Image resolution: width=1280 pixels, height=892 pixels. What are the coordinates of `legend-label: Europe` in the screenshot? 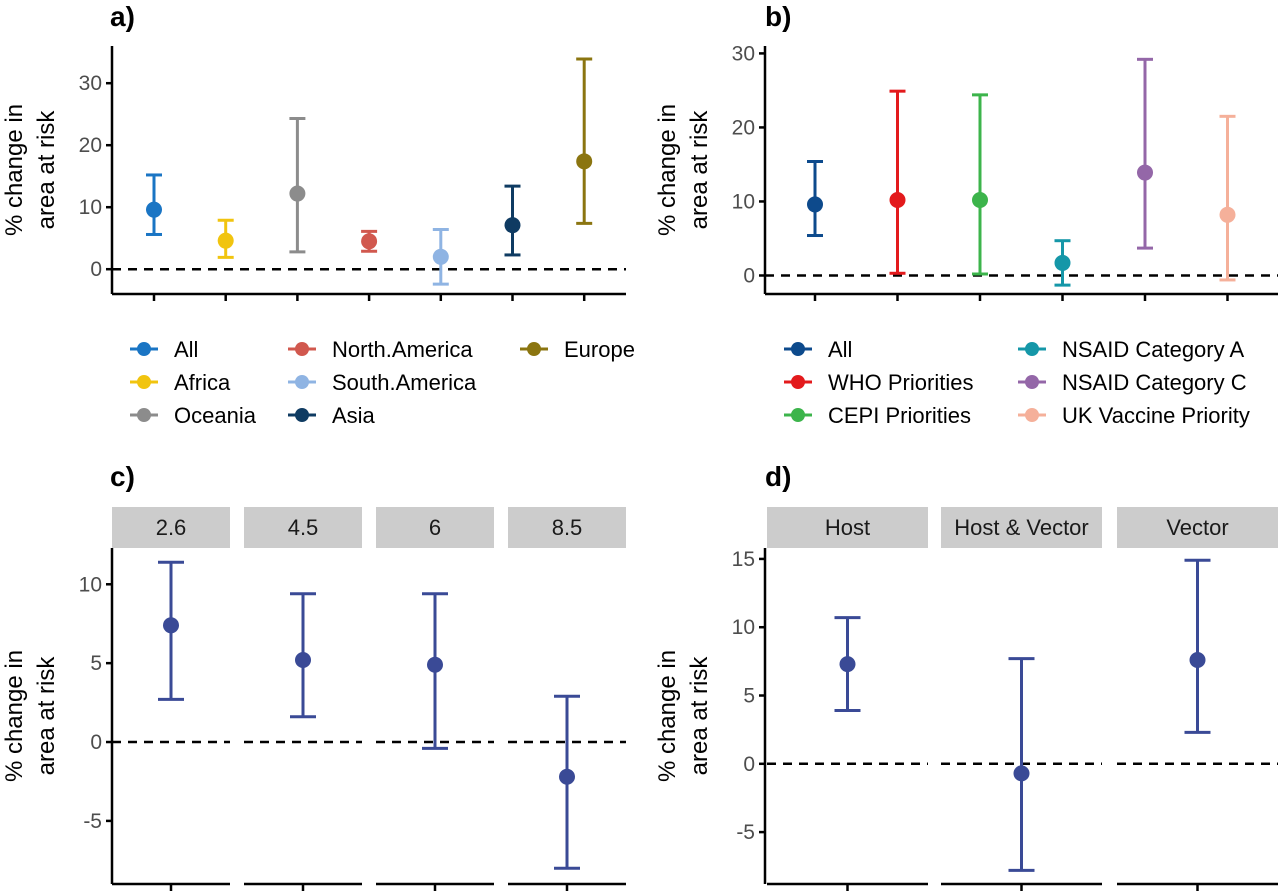 It's located at (599, 349).